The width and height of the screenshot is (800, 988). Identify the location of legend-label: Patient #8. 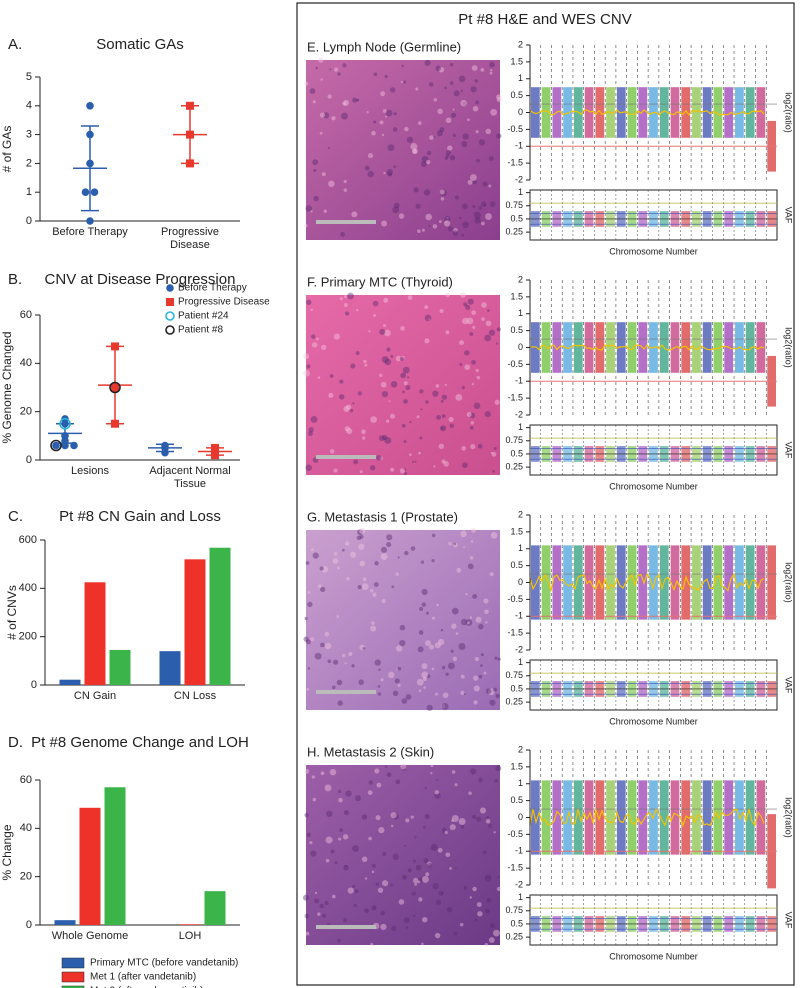
(200, 330).